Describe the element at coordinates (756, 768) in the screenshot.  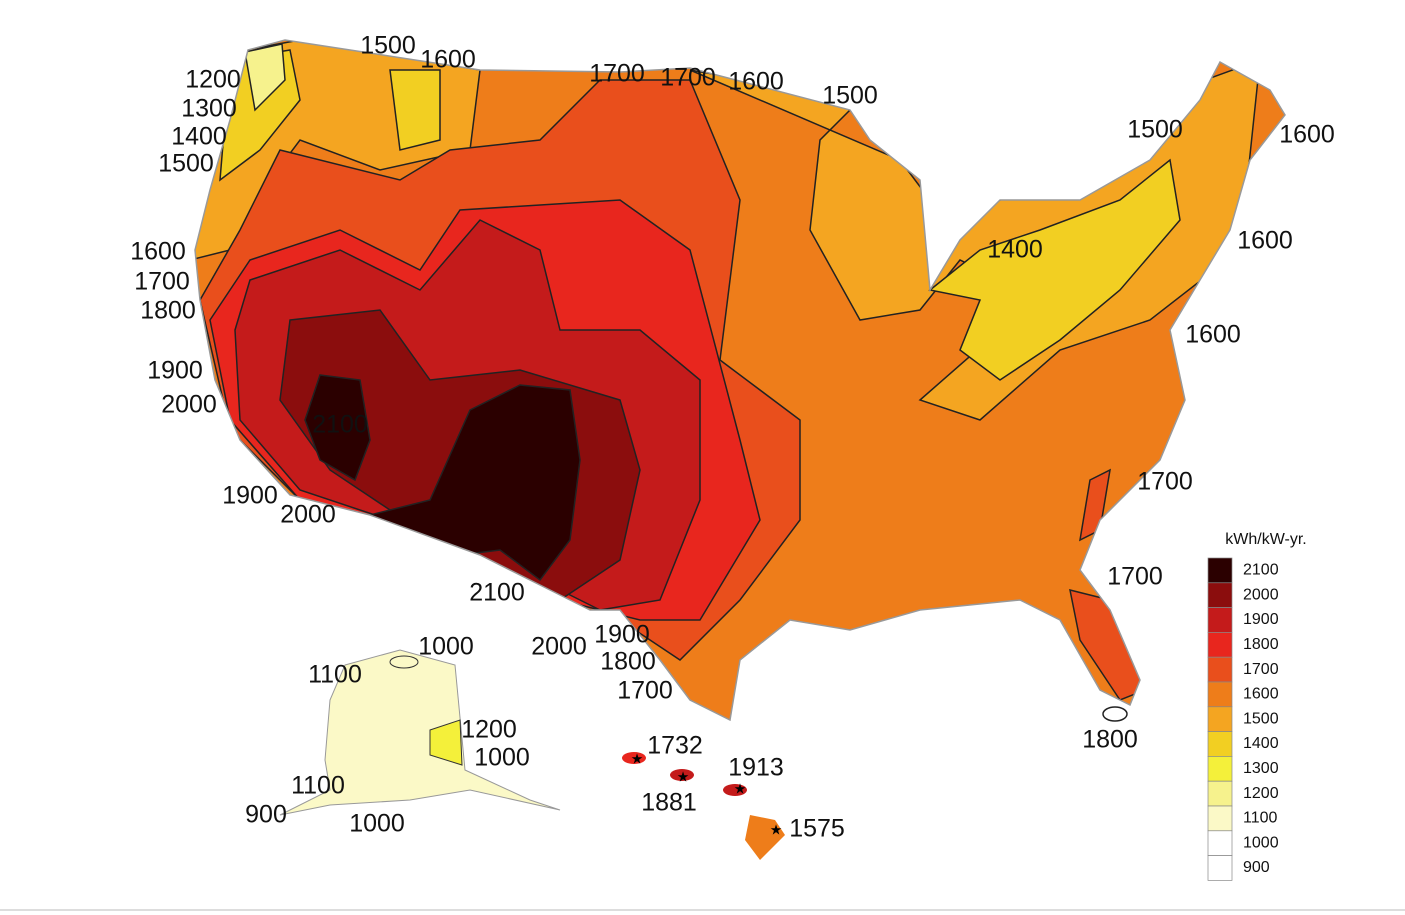
I see `site-label: 1913` at that location.